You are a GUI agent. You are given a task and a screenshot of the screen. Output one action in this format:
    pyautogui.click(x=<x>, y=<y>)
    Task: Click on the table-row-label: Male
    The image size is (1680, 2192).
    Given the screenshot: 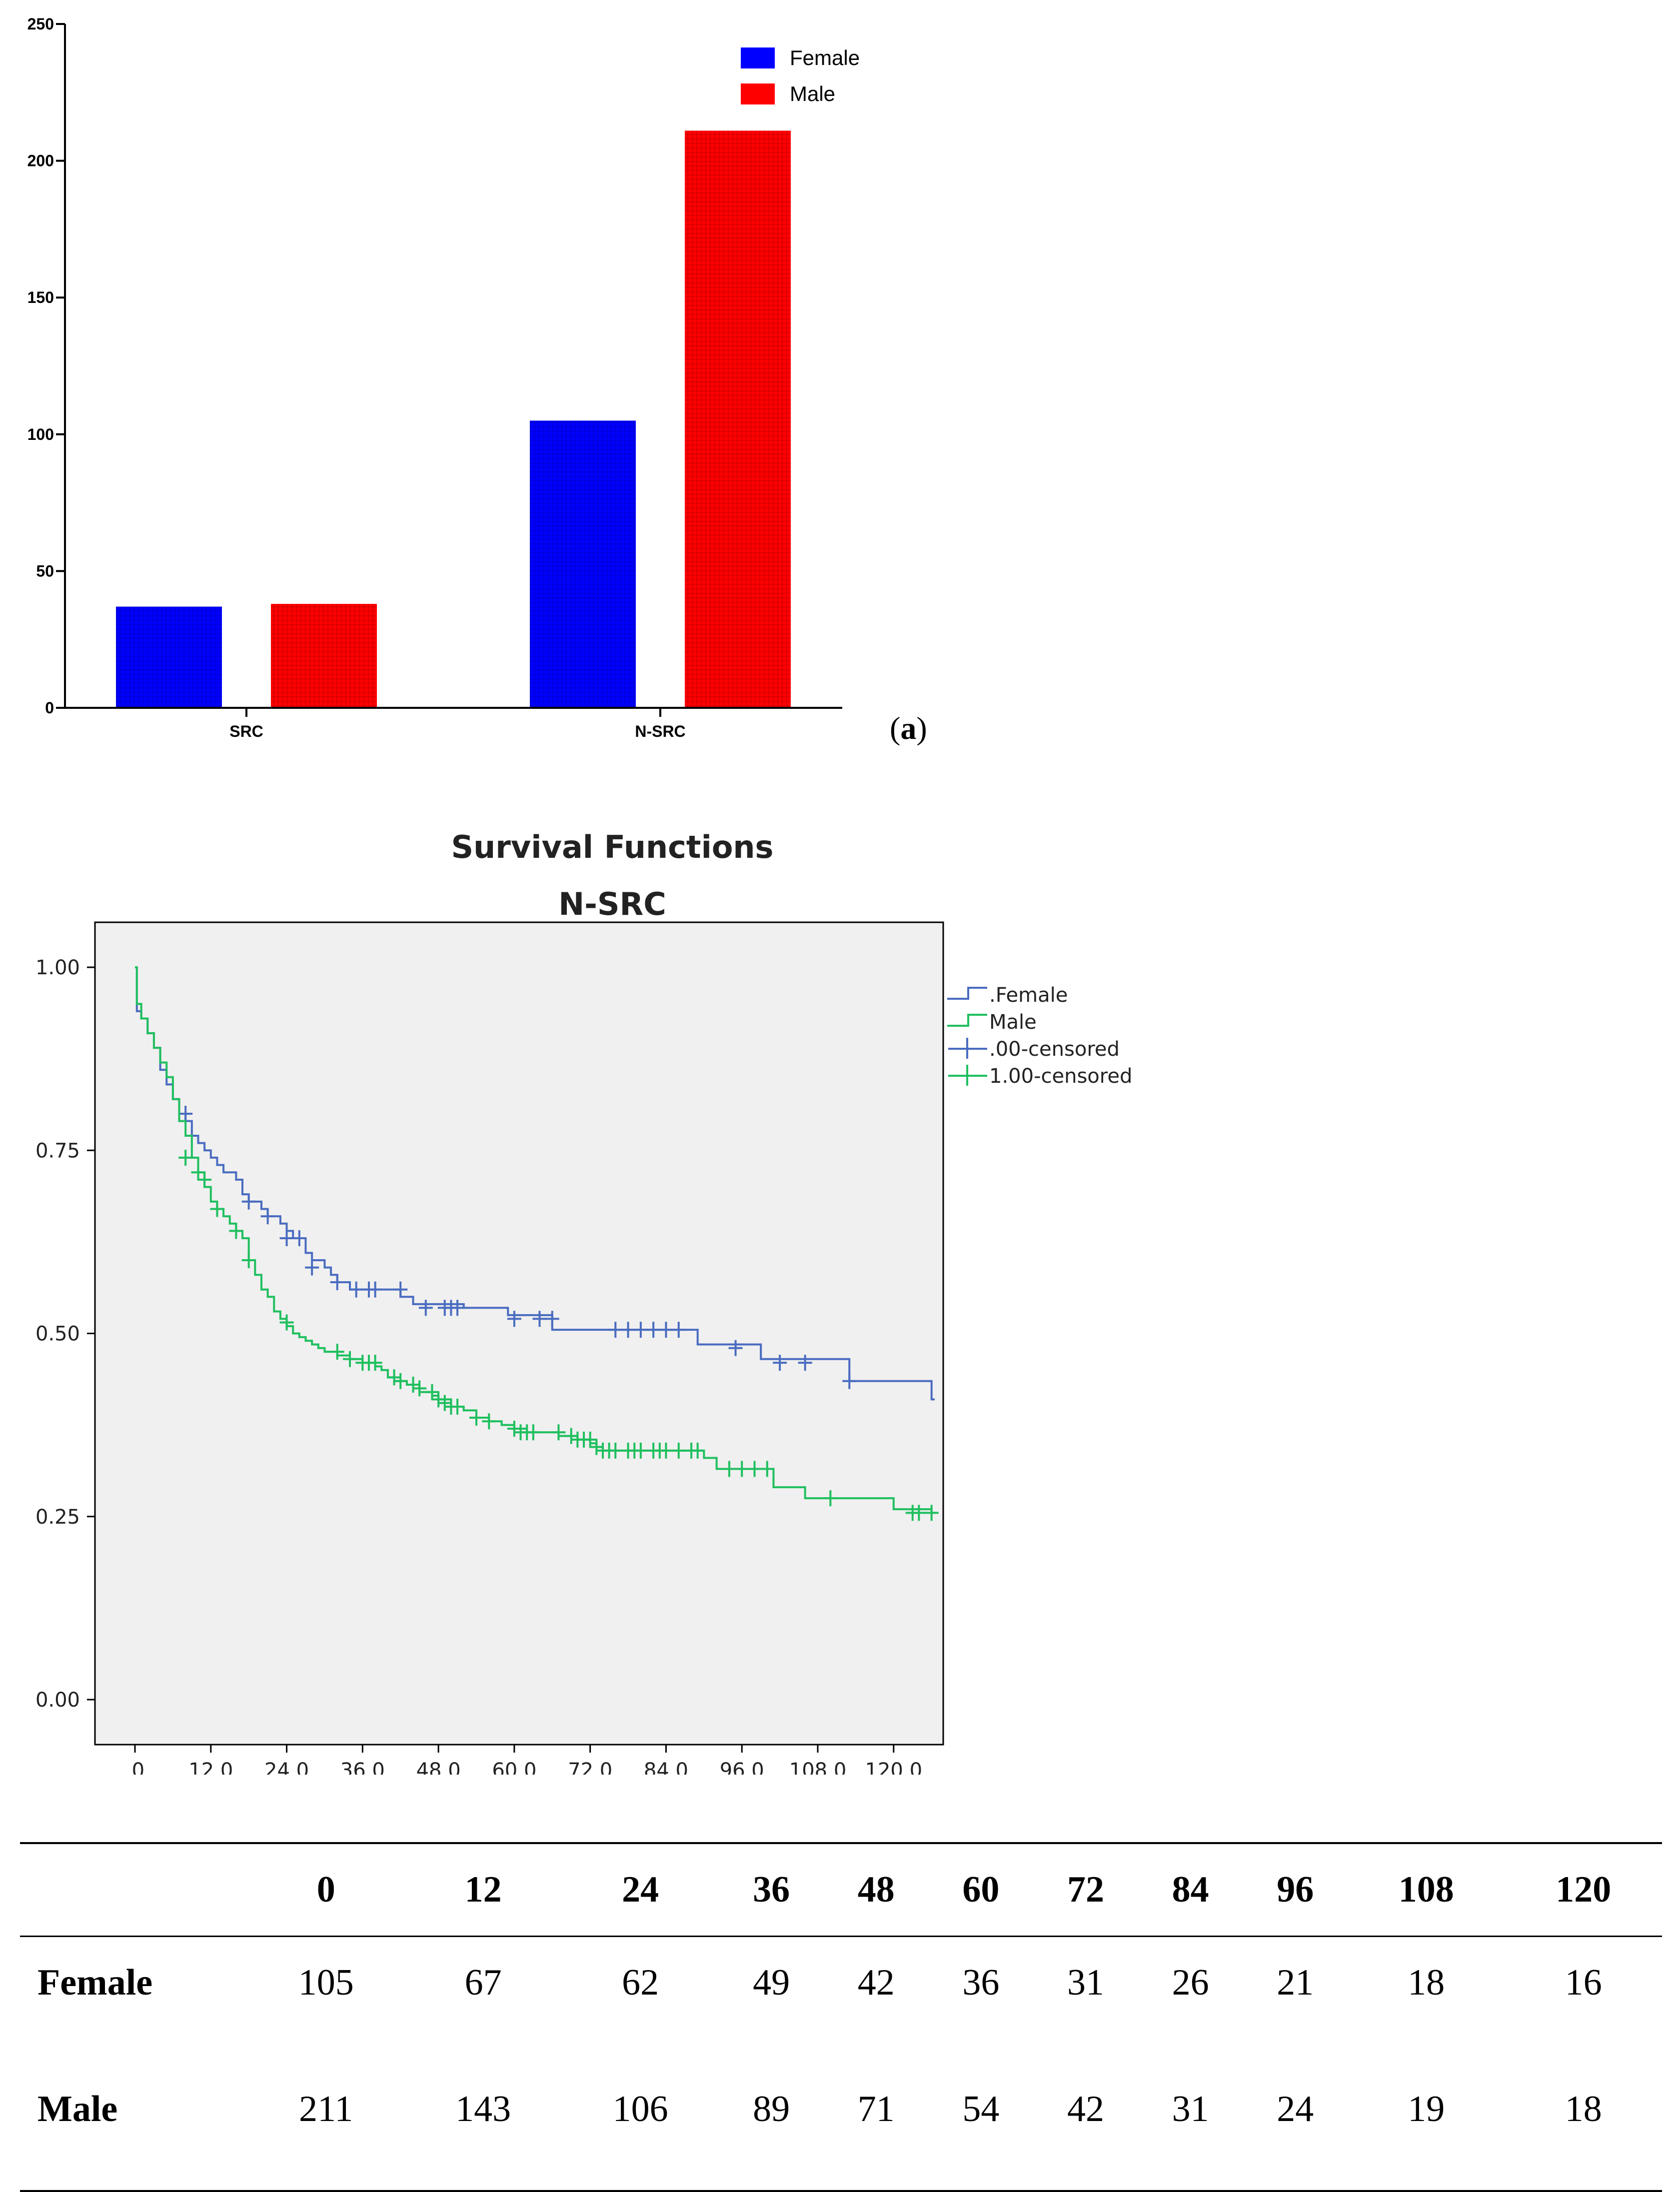 What is the action you would take?
    pyautogui.click(x=77, y=2109)
    